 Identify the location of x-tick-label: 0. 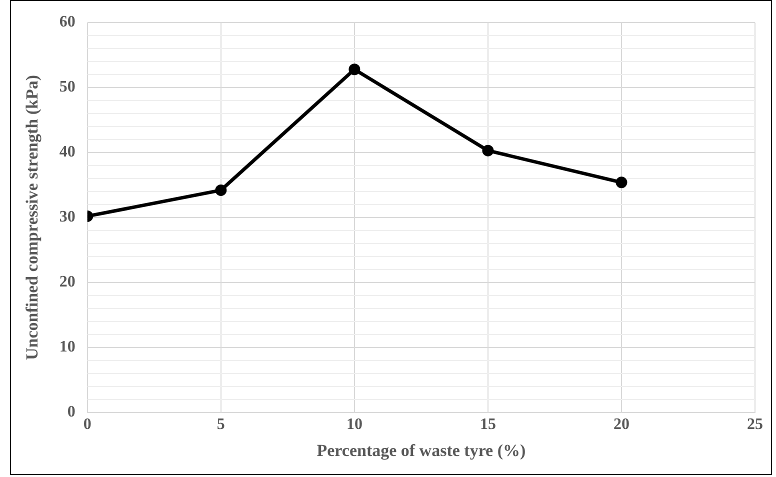
(87, 425).